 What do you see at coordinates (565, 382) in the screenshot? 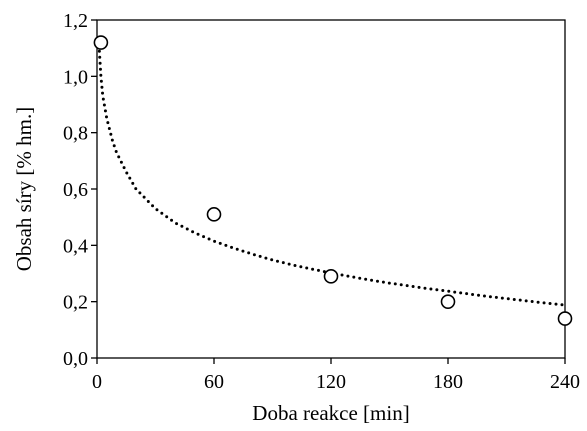
I see `x-tick-label: 240` at bounding box center [565, 382].